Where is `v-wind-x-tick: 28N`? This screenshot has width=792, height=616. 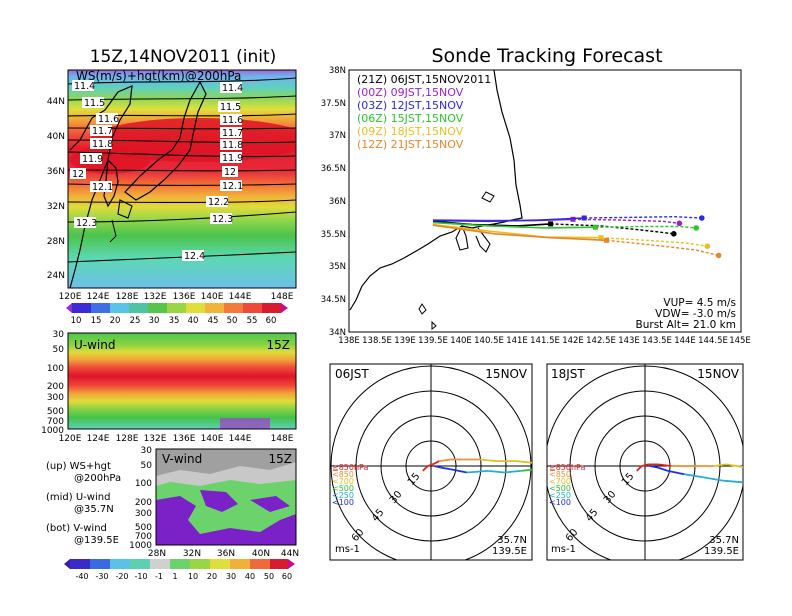 v-wind-x-tick: 28N is located at coordinates (157, 554).